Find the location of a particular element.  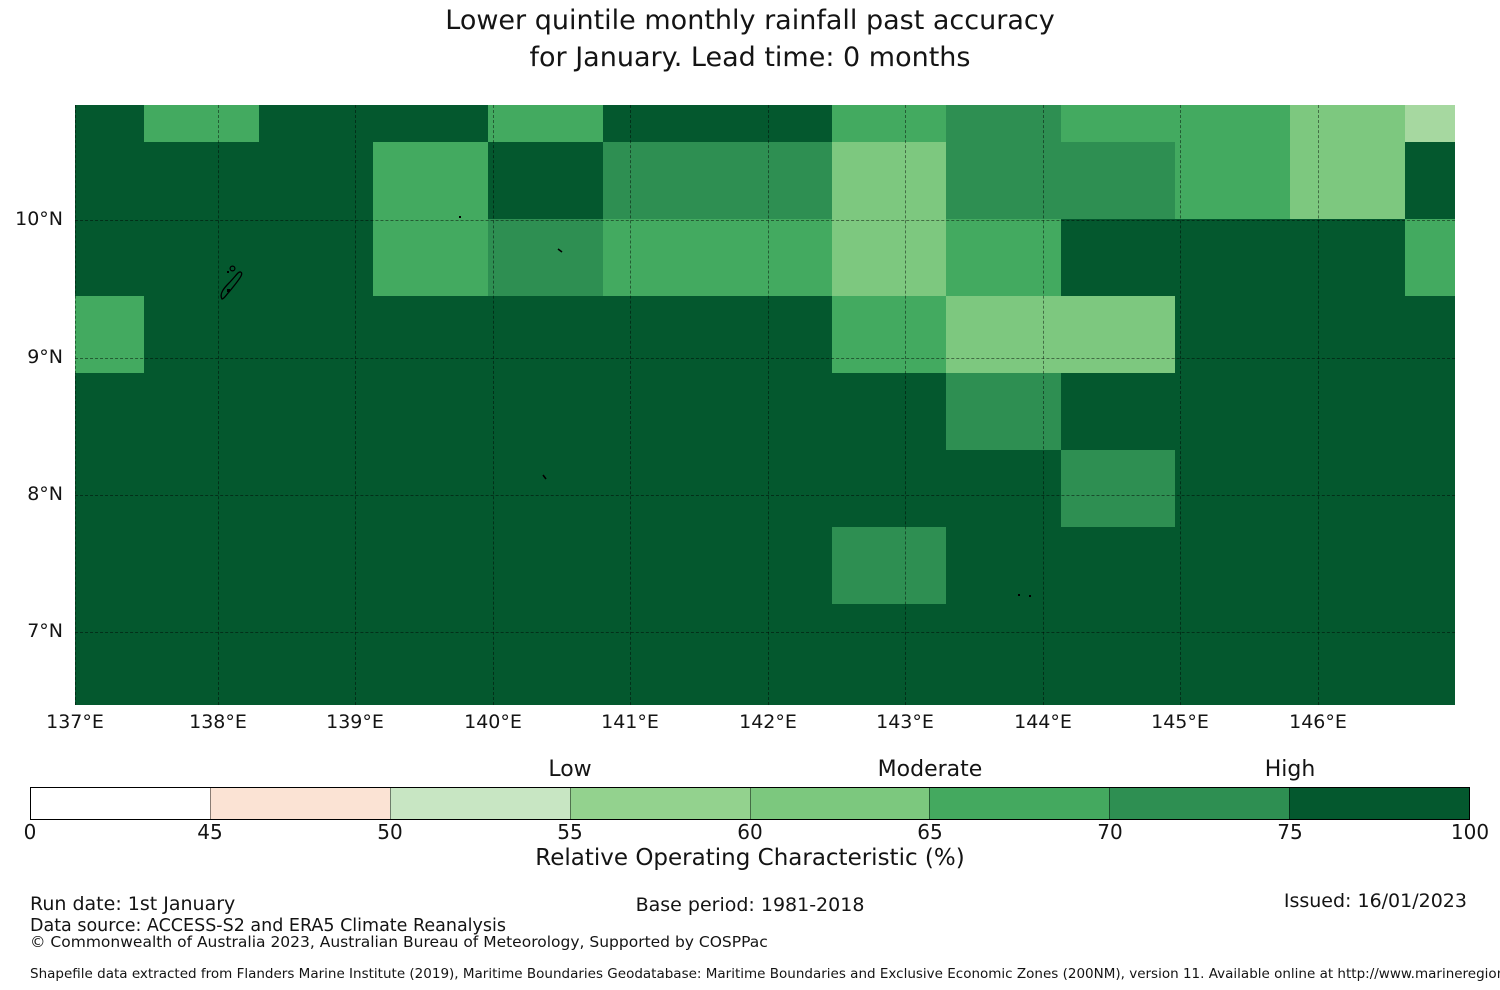

colorbar-tick-label: 50 is located at coordinates (390, 832).